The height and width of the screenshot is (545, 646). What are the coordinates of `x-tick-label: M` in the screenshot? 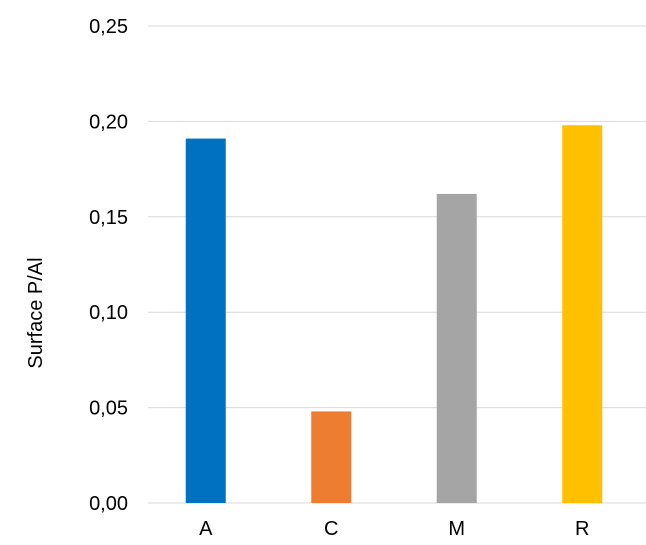 It's located at (456, 529).